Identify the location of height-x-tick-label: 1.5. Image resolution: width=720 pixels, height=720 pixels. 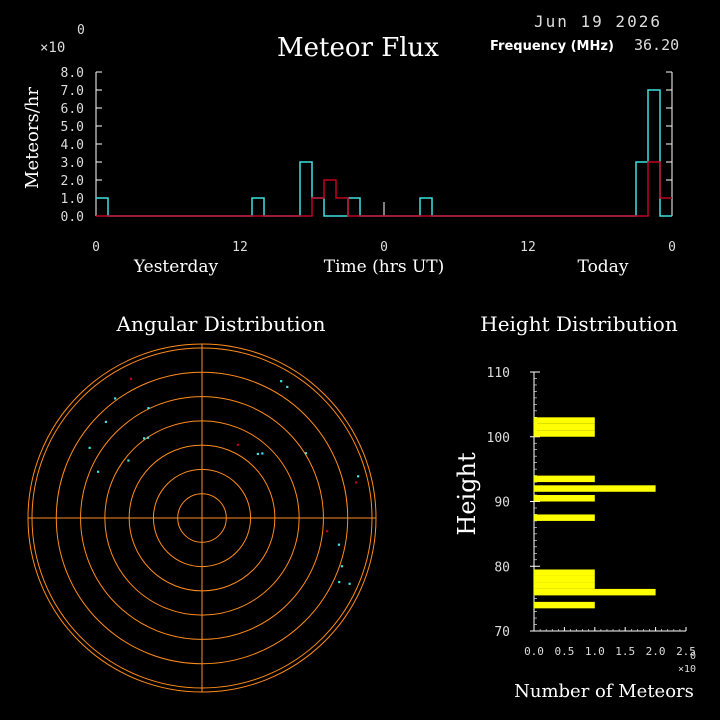
(625, 651).